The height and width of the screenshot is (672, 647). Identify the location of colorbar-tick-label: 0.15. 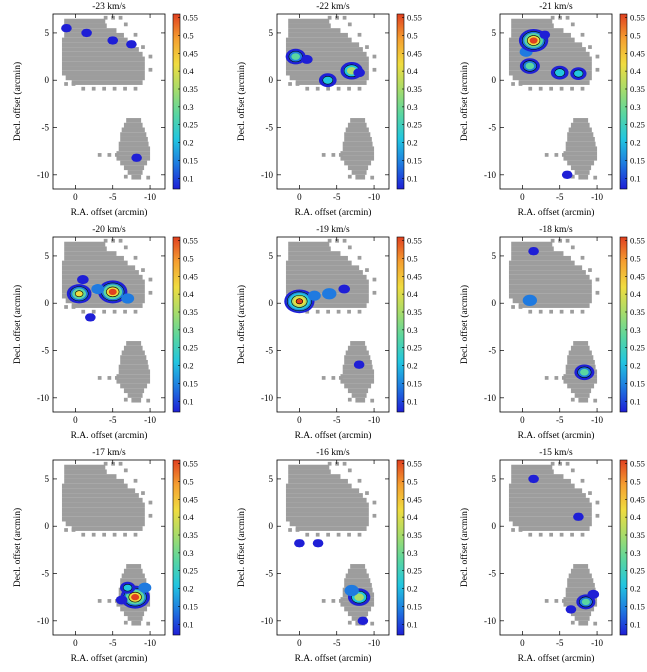
(414, 606).